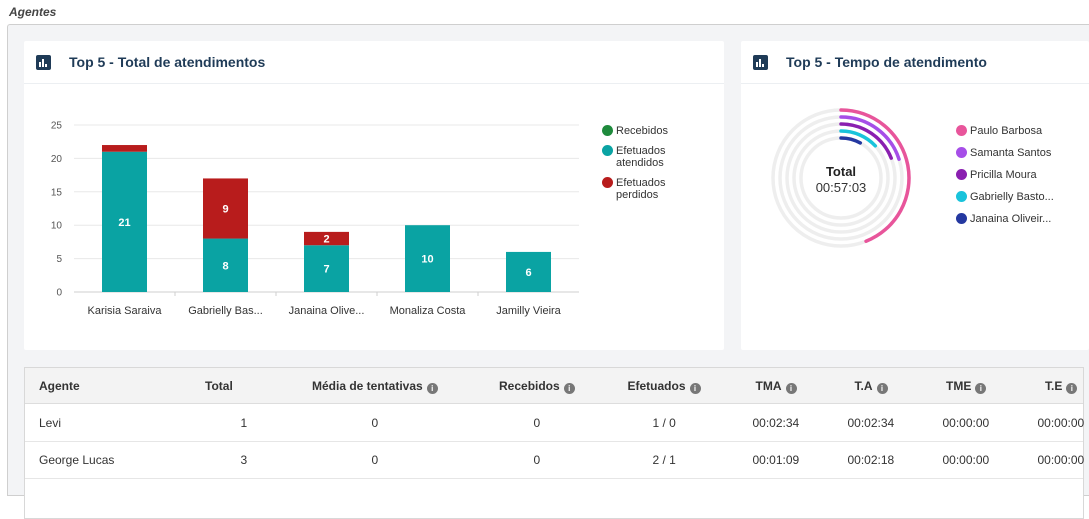 Image resolution: width=1089 pixels, height=519 pixels. What do you see at coordinates (664, 460) in the screenshot?
I see `table-cell-efetuados: 2 / 1` at bounding box center [664, 460].